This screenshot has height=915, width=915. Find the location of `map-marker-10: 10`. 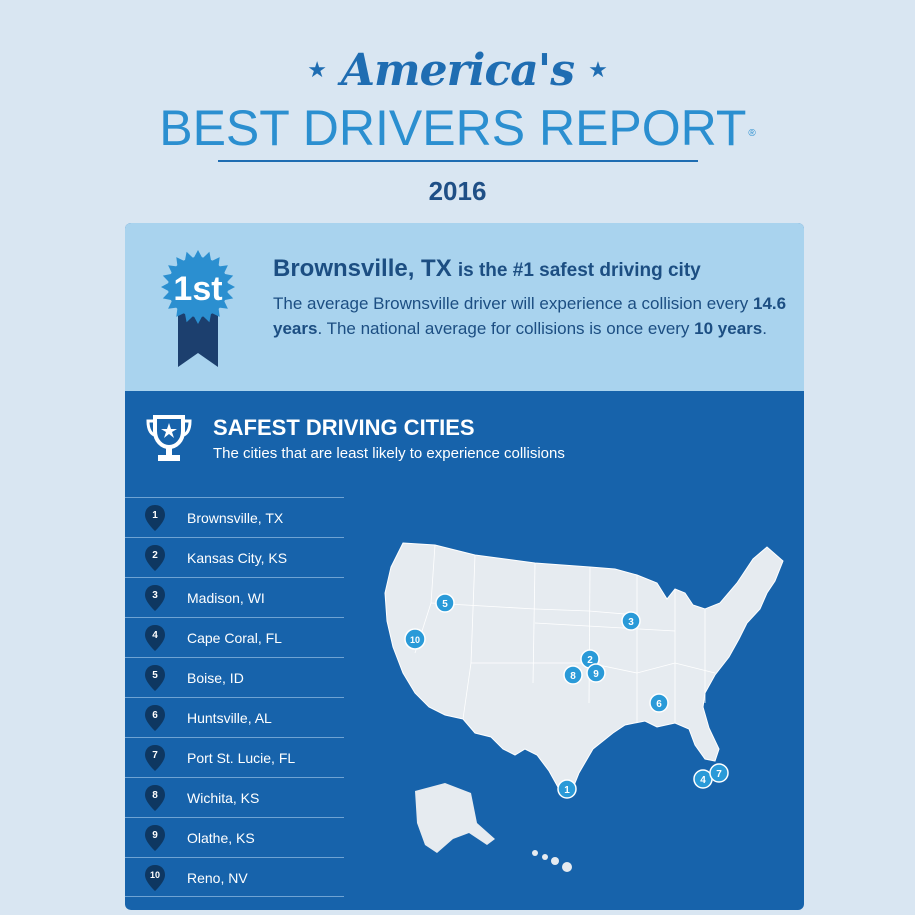

map-marker-10: 10 is located at coordinates (415, 639).